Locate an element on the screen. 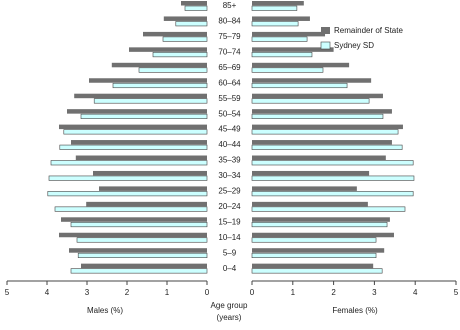  legend-label: Sydney SD is located at coordinates (354, 45).